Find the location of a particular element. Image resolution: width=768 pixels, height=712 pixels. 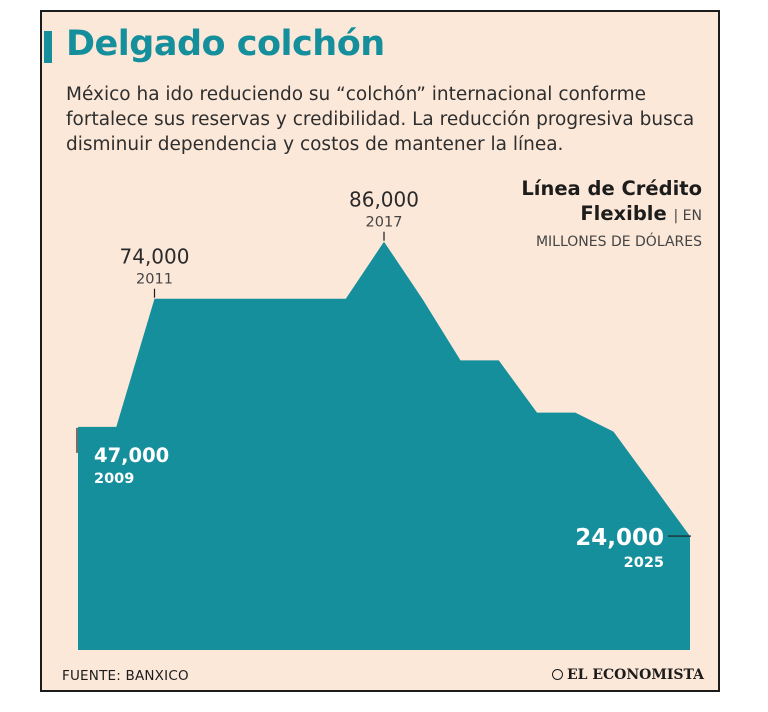

source-note: FUENTE: BANXICO is located at coordinates (125, 676).